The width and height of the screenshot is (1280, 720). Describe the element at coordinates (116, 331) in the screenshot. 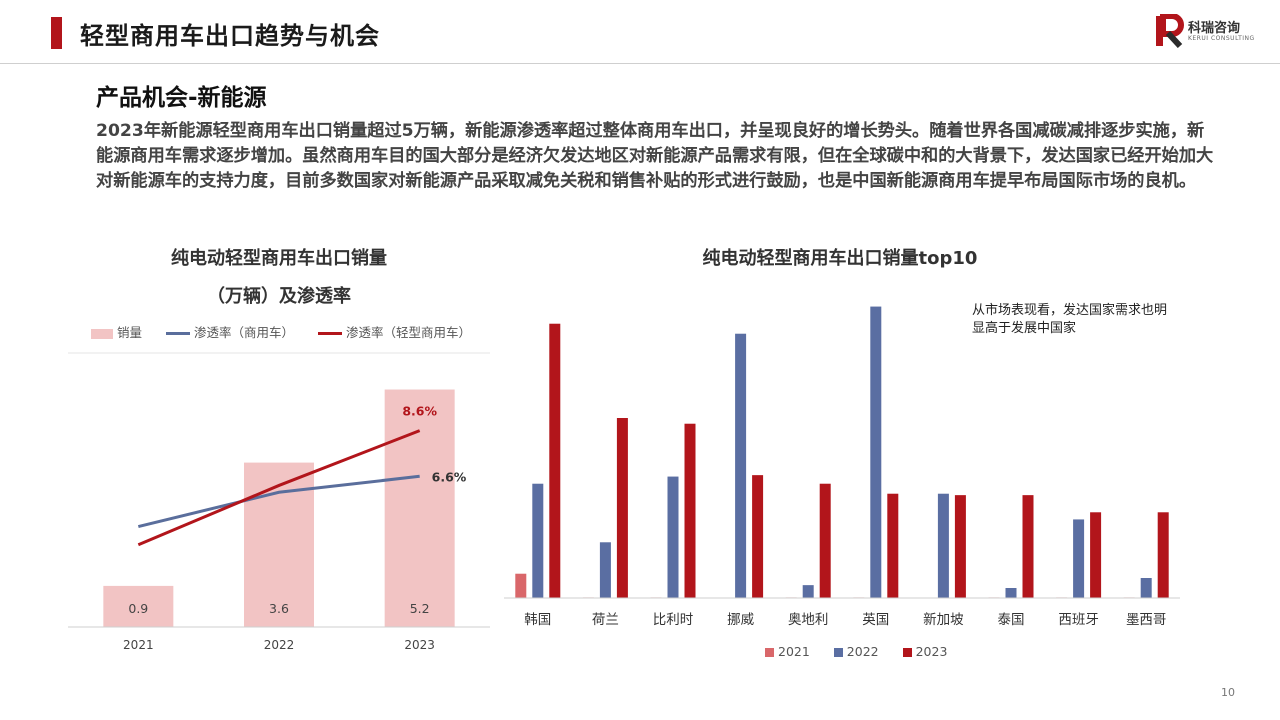

I see `legend-item-sales: 销量` at that location.